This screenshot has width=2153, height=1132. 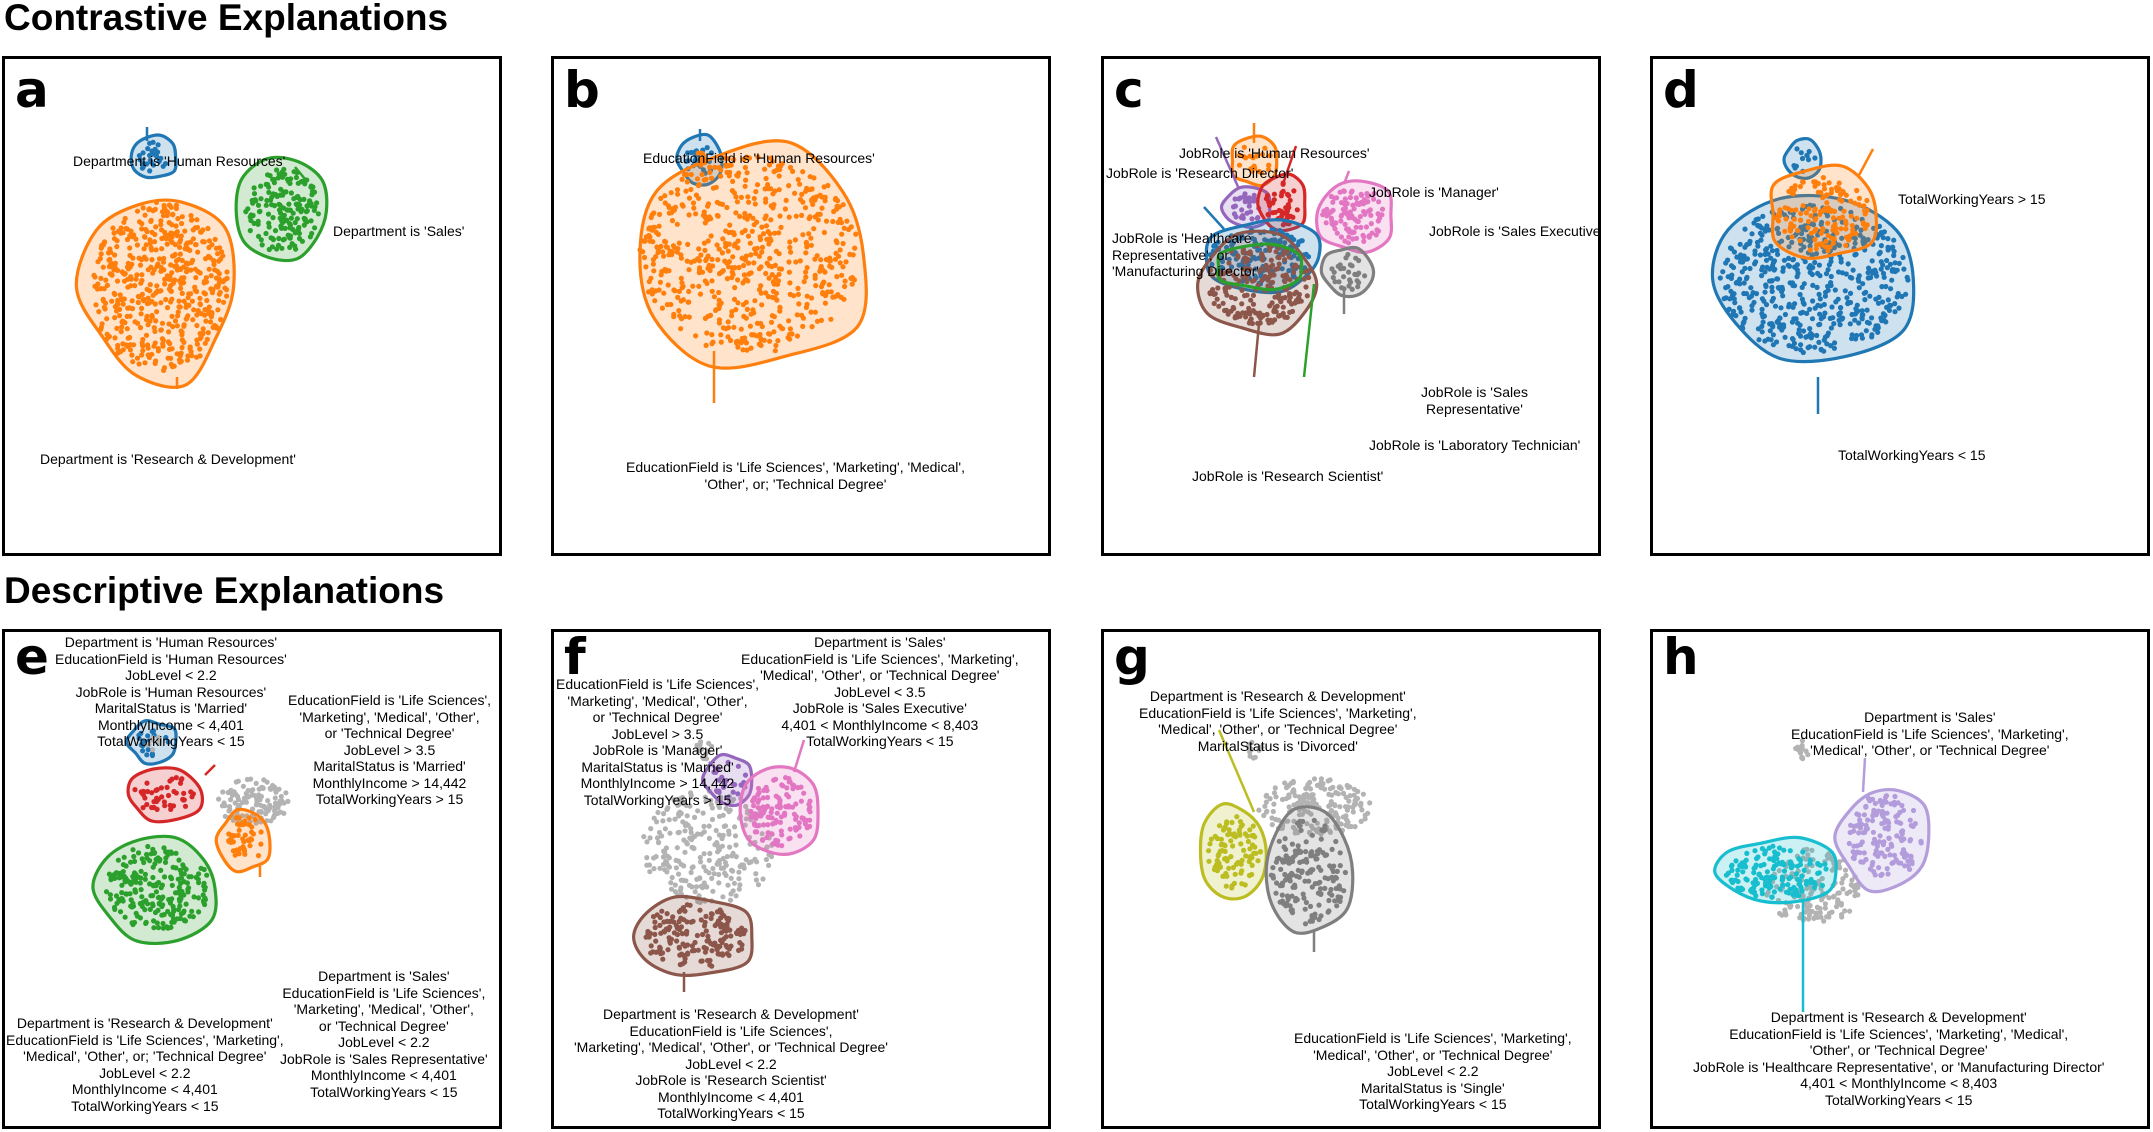 I want to click on leader-line, so click(x=1309, y=330).